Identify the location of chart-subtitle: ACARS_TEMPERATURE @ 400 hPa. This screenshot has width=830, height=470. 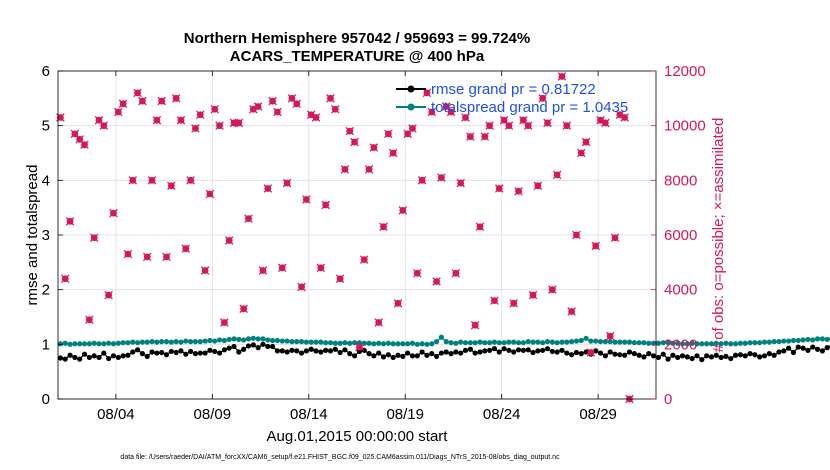
(357, 56).